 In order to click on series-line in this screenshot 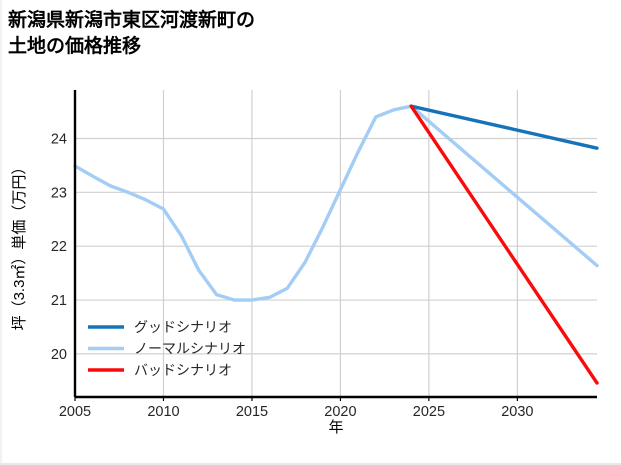, I will do `click(504, 127)`.